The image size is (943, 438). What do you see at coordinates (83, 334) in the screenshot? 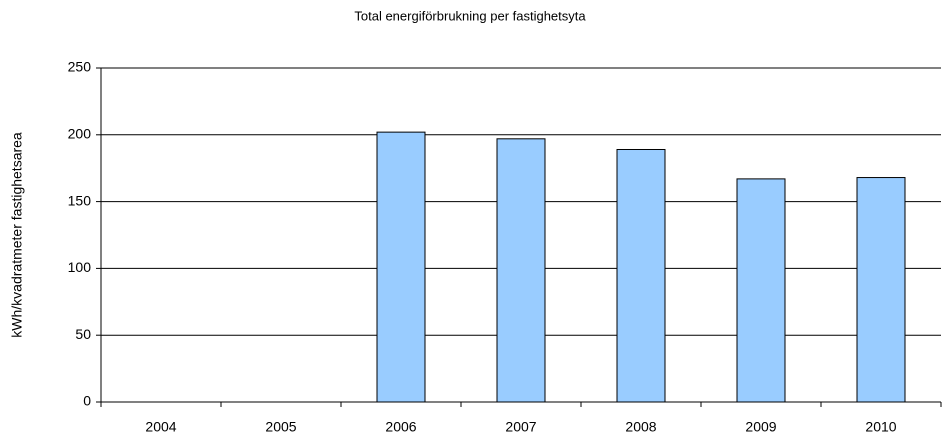
I see `y-tick-label: 50` at bounding box center [83, 334].